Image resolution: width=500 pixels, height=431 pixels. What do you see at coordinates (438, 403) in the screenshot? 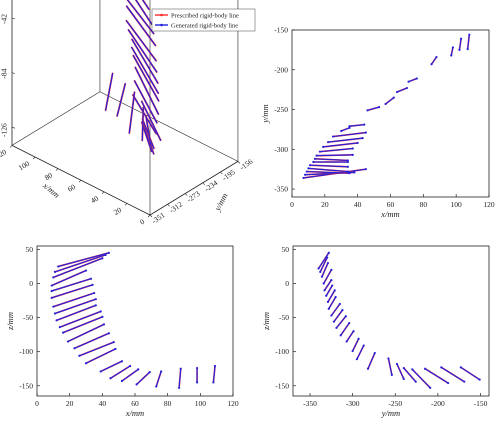
I see `x-tick-label: -200` at bounding box center [438, 403].